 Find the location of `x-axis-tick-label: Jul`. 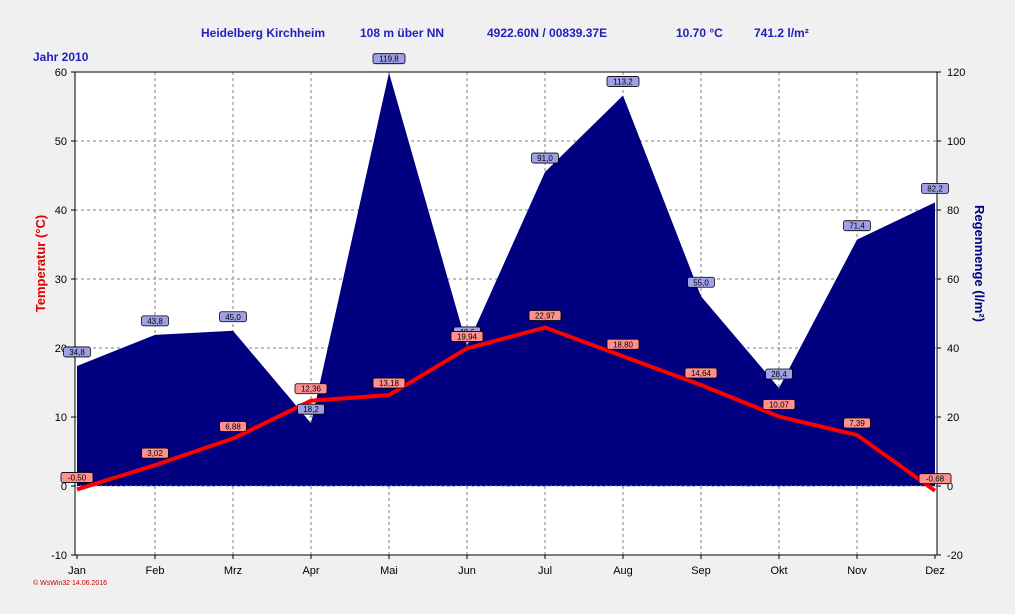

x-axis-tick-label: Jul is located at coordinates (545, 571).